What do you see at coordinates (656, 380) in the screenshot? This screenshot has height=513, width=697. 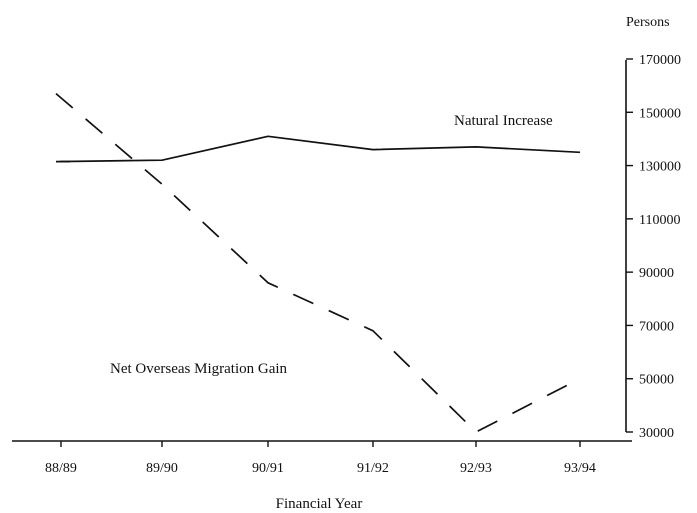 I see `y-tick-label-50000: 50000` at bounding box center [656, 380].